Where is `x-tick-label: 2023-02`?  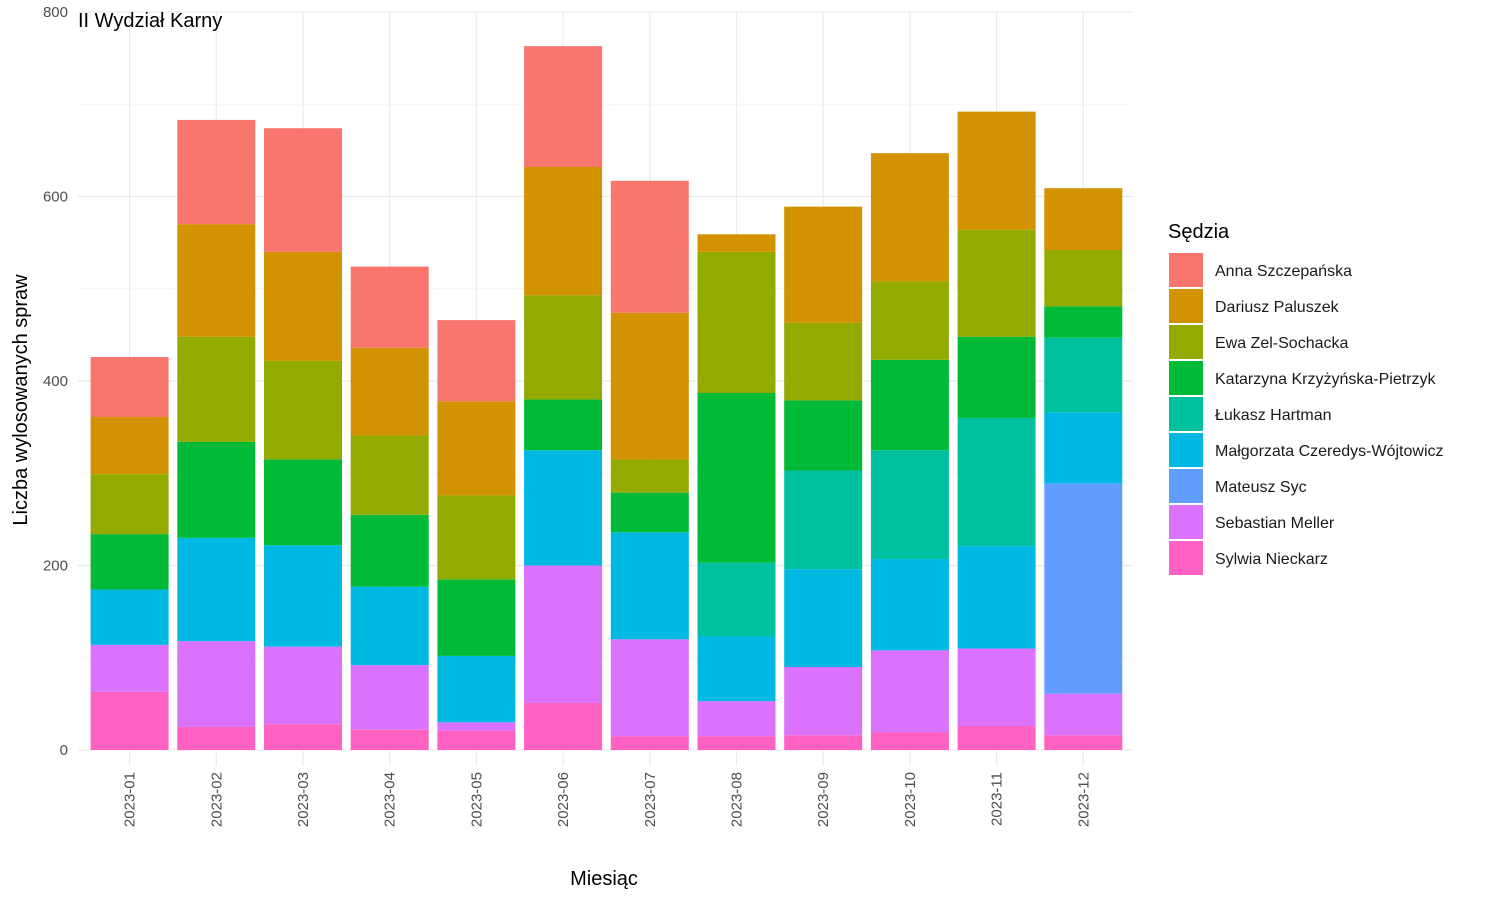
x-tick-label: 2023-02 is located at coordinates (216, 799).